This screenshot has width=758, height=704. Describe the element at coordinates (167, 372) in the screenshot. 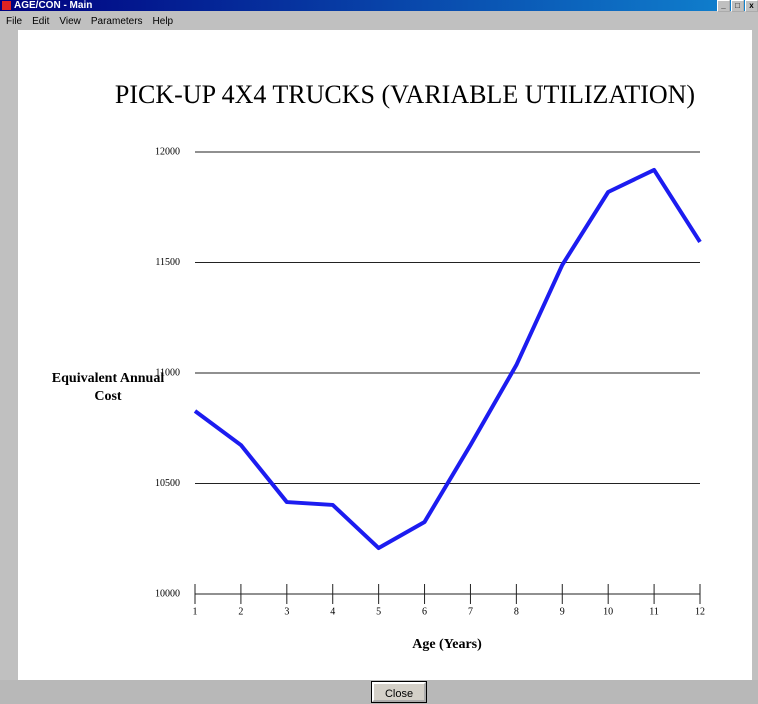

I see `y-tick-label: 11000` at that location.